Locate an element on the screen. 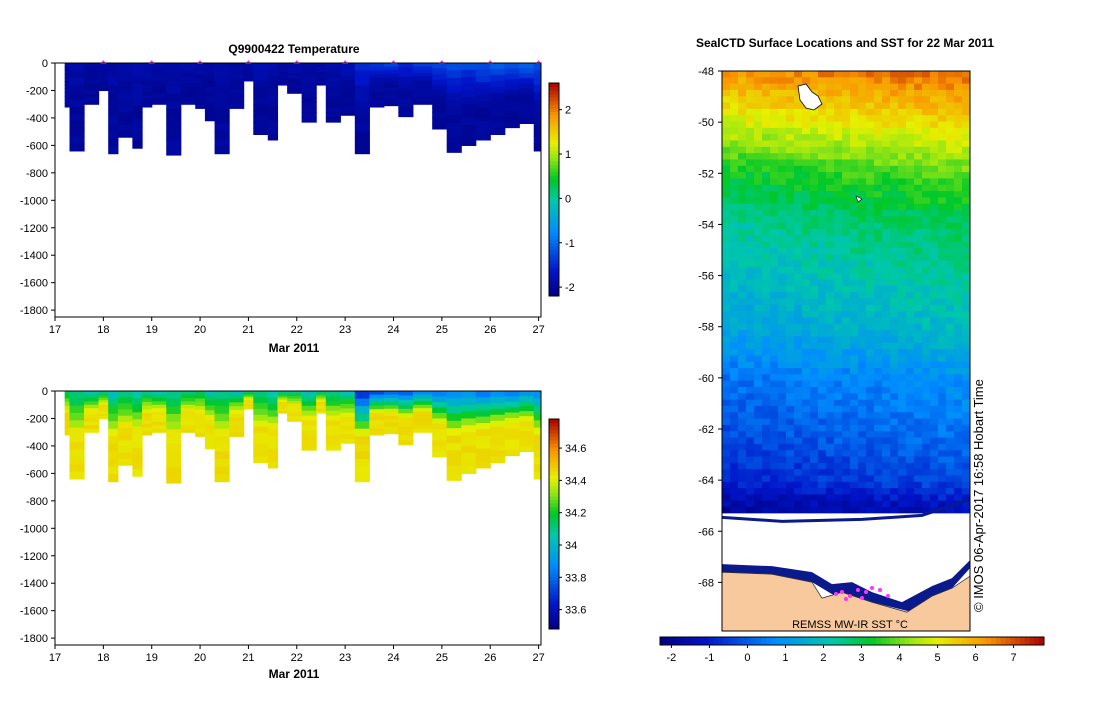 This screenshot has width=1099, height=705. colorbar-tick-label: -2 is located at coordinates (570, 288).